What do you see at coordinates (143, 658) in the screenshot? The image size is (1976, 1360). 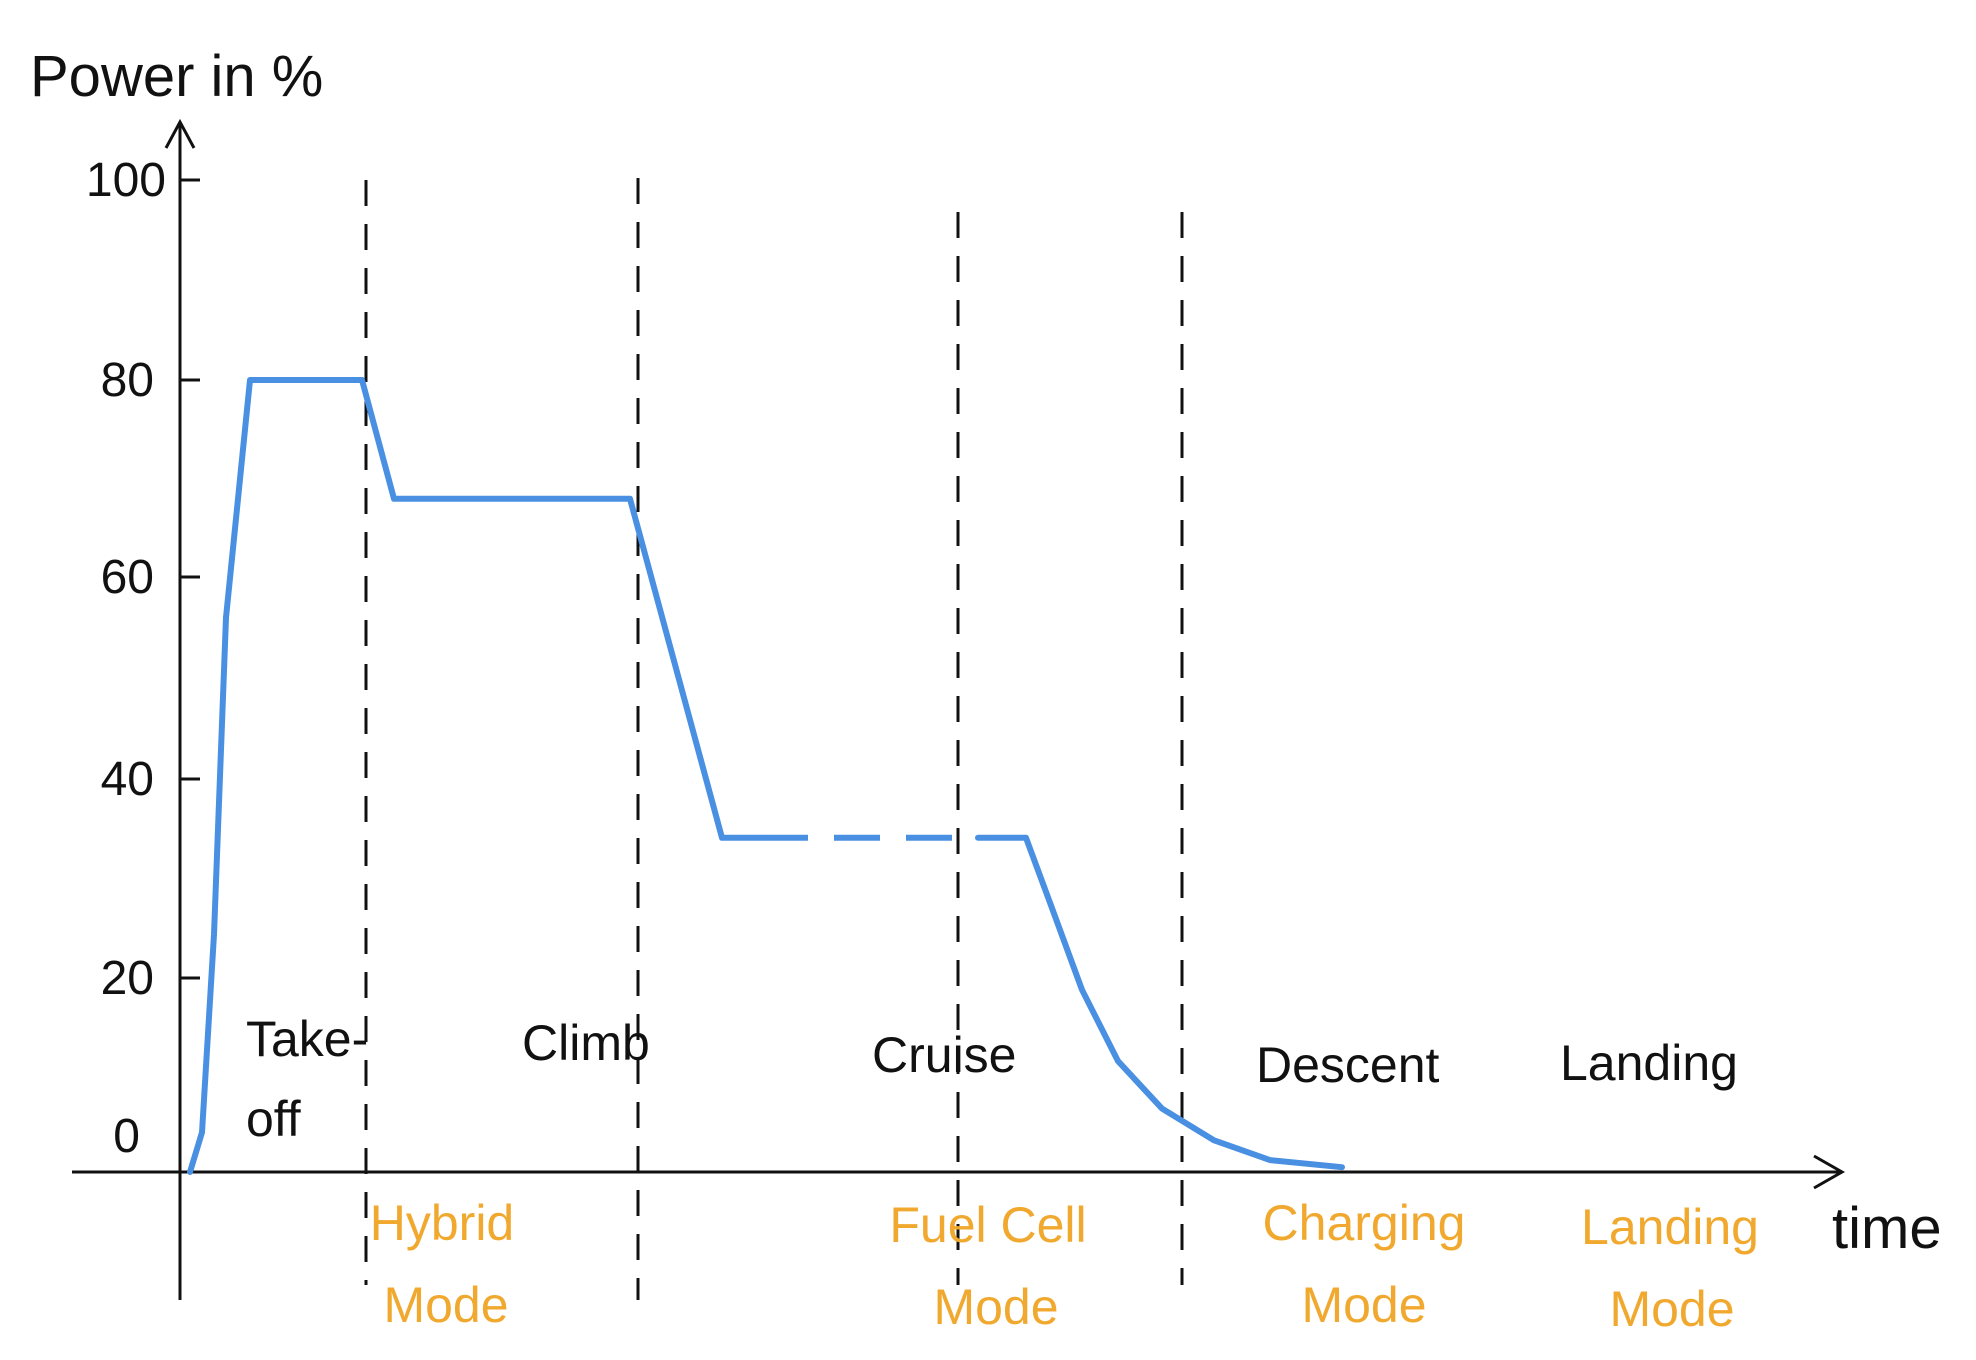 I see `y-ticks: 100 80 60 40 20 0` at bounding box center [143, 658].